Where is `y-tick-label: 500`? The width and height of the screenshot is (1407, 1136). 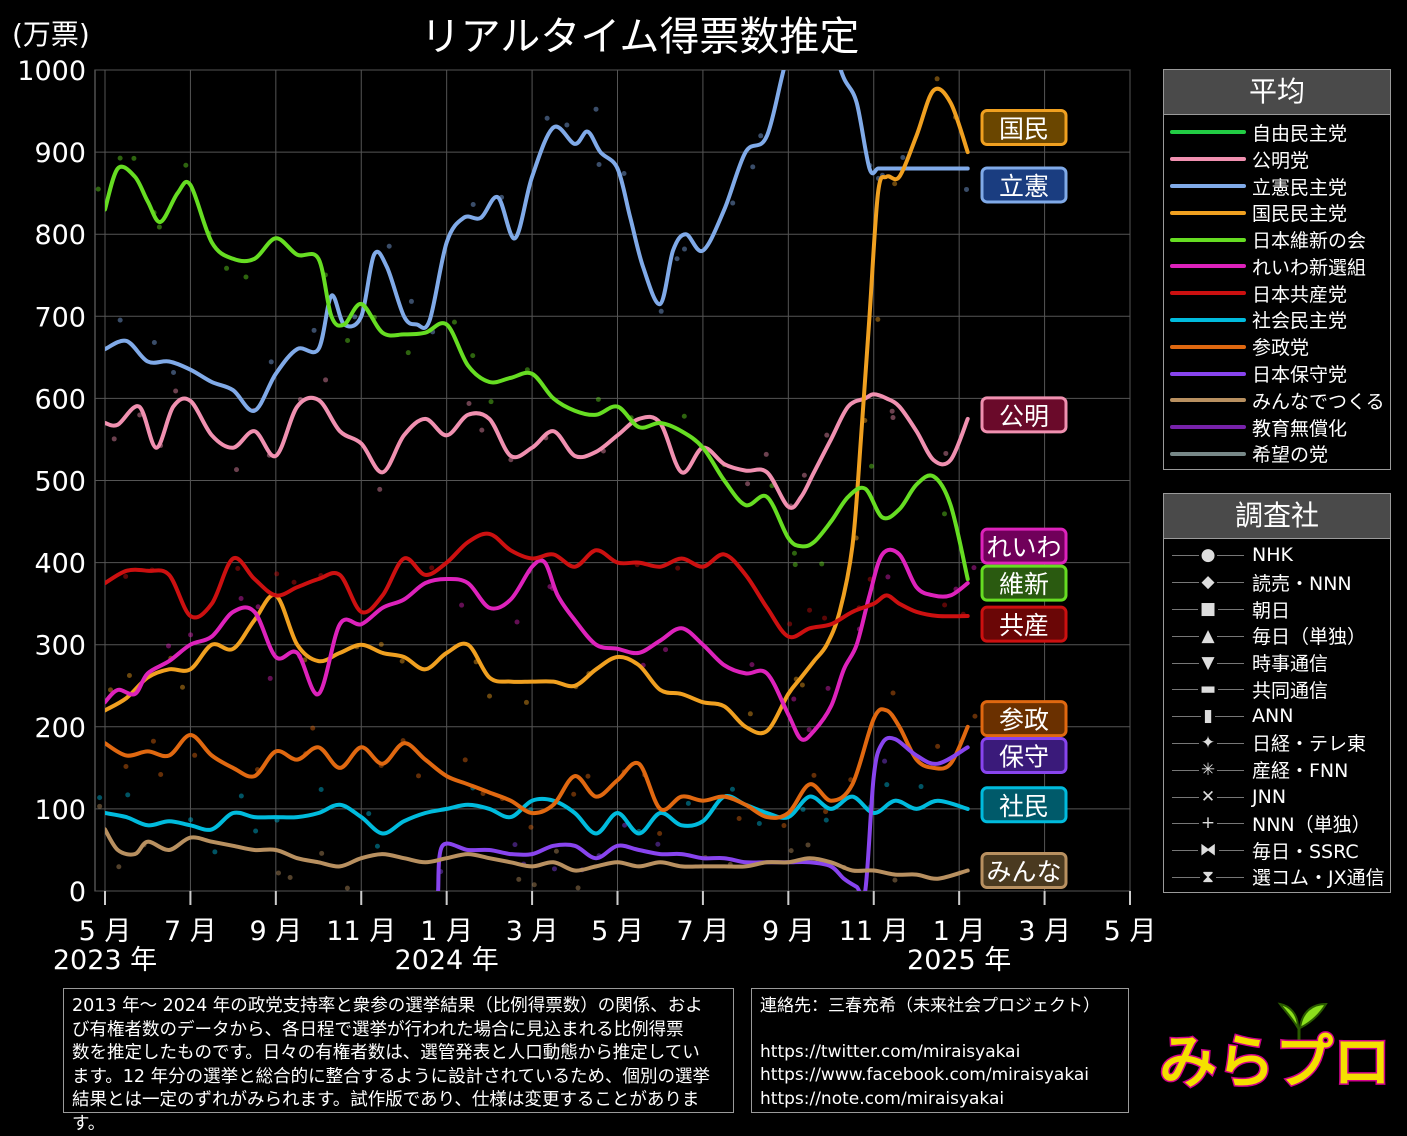
y-tick-label: 500 is located at coordinates (60, 482).